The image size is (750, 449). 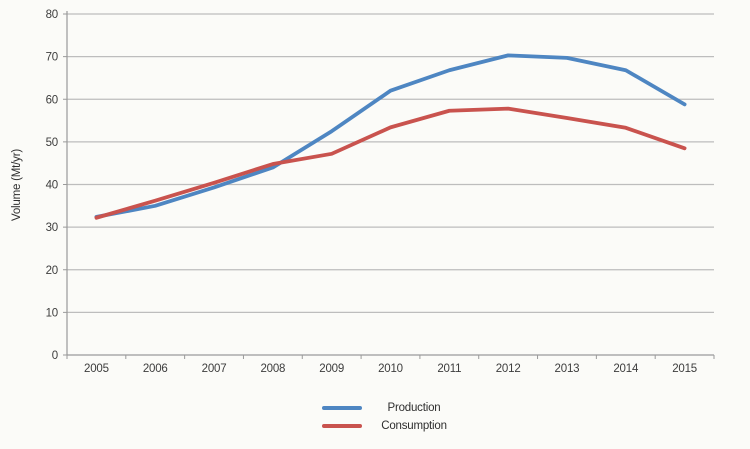 I want to click on y-tick-label: 0, so click(x=55, y=356).